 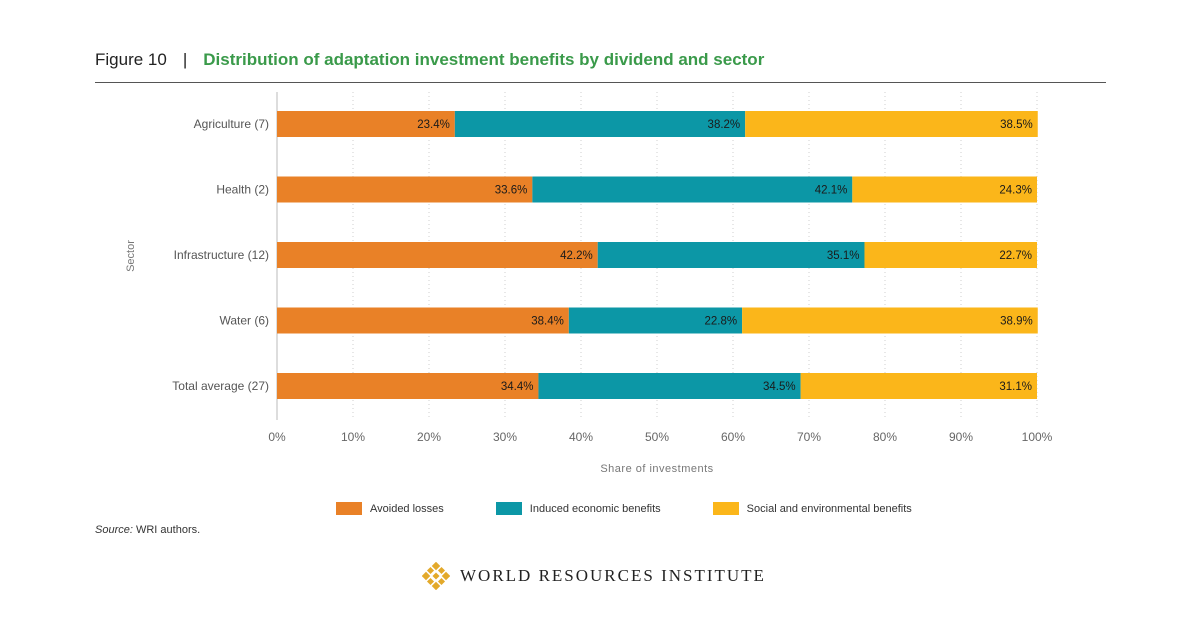 I want to click on legend-label-induced-economic: Induced economic benefits, so click(x=595, y=508).